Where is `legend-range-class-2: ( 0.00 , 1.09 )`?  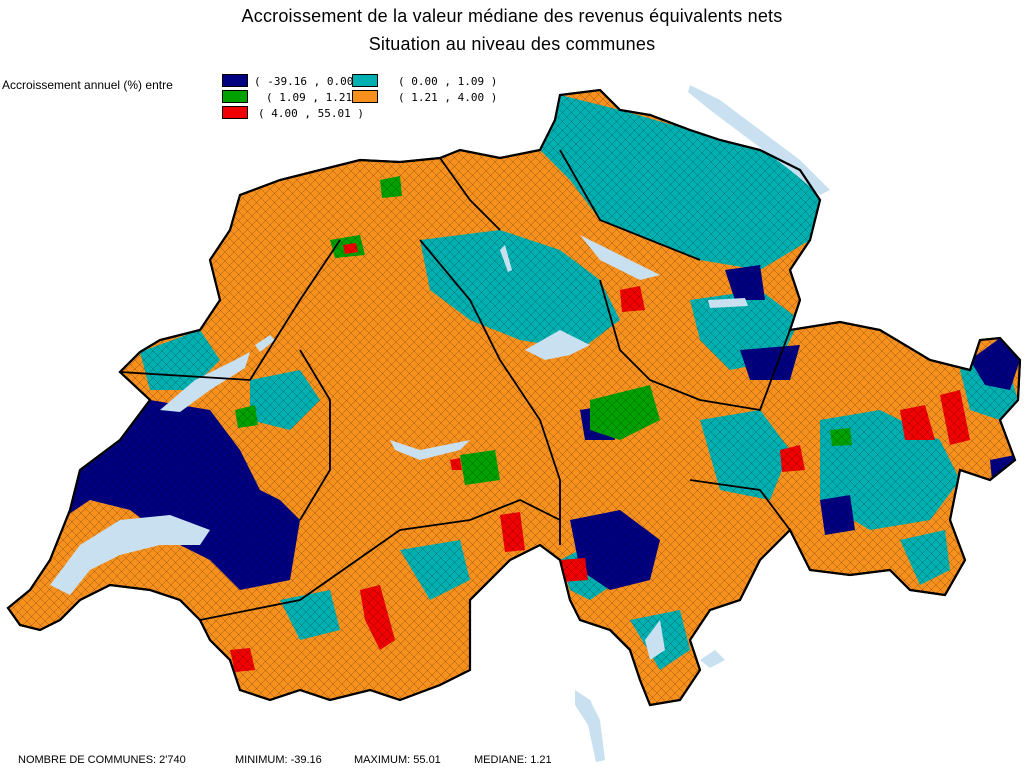 legend-range-class-2: ( 0.00 , 1.09 ) is located at coordinates (448, 81).